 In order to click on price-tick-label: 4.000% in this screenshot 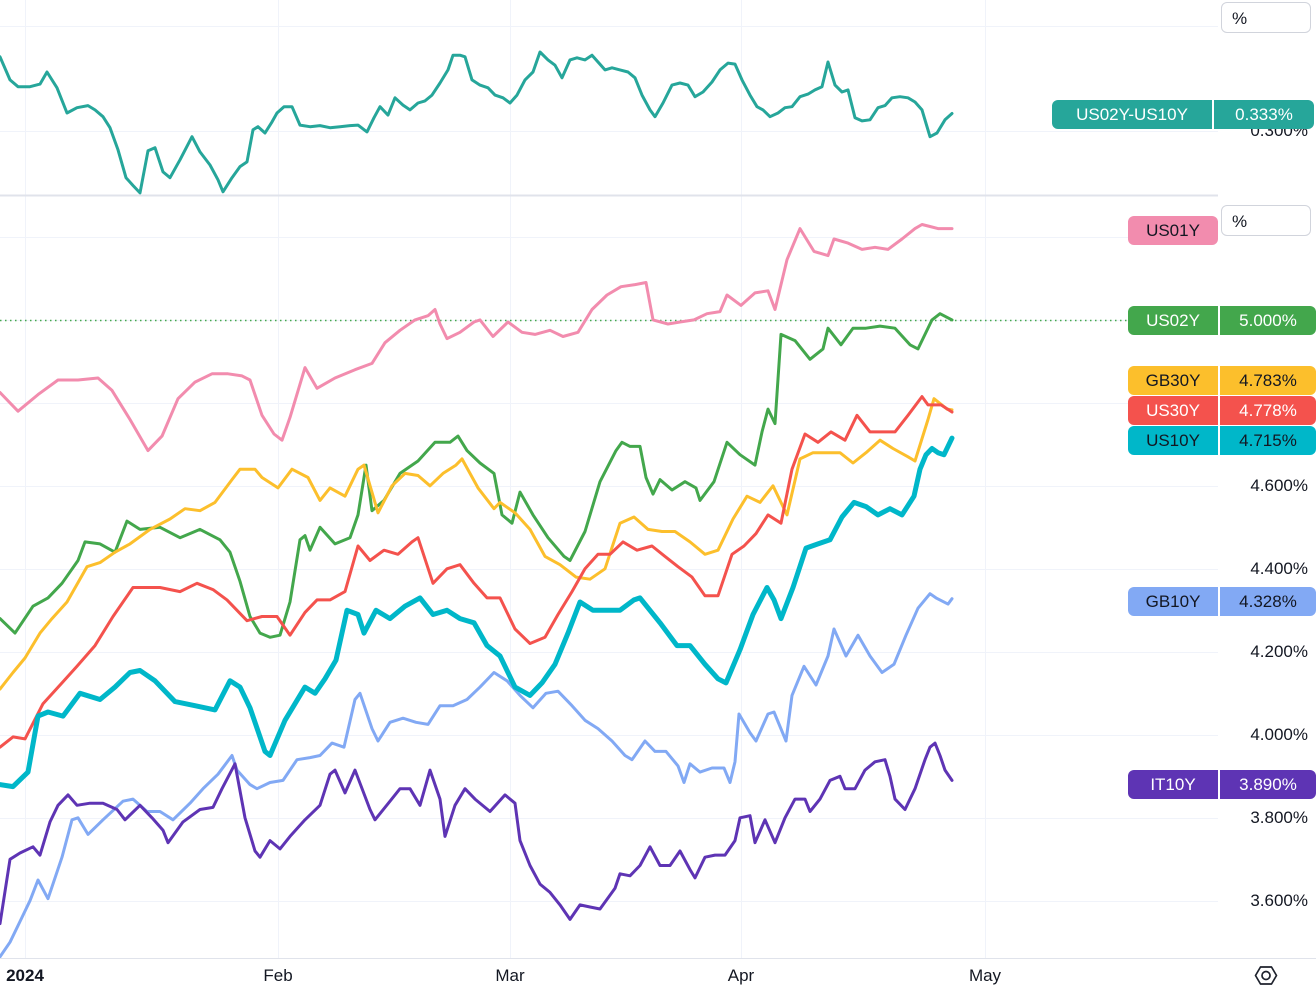, I will do `click(1279, 734)`.